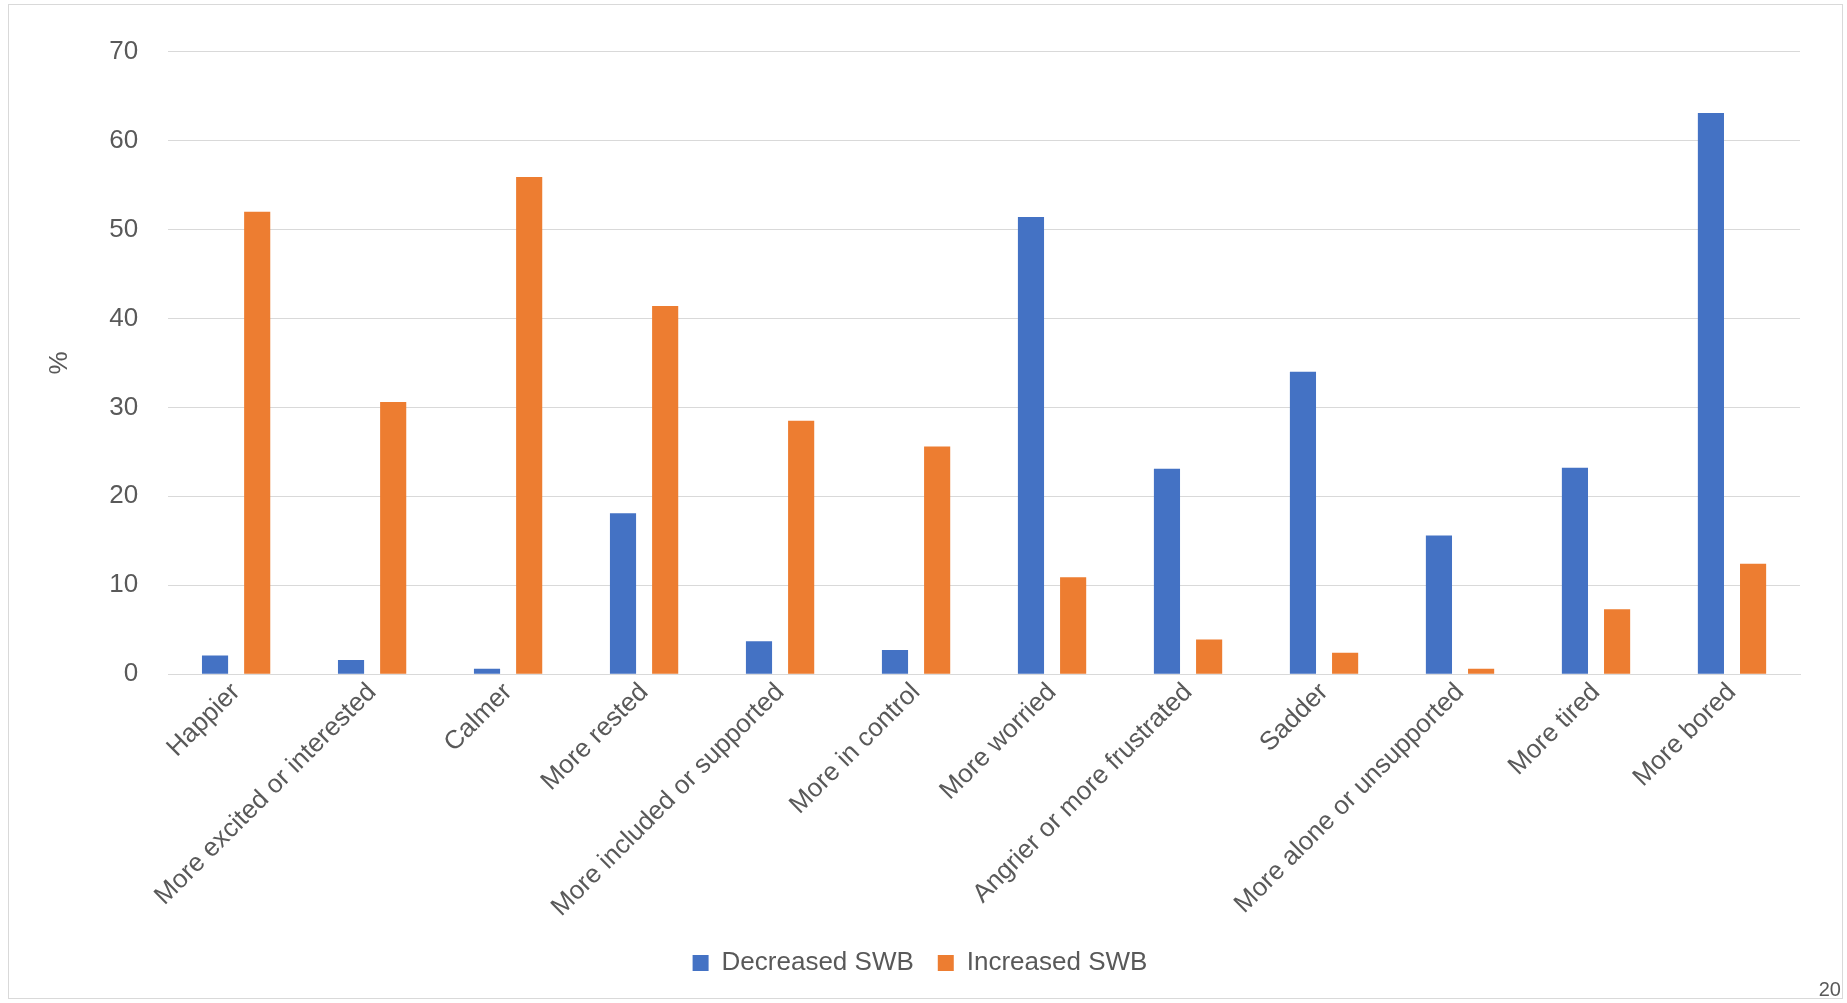  I want to click on y-tick-label: 30, so click(124, 405).